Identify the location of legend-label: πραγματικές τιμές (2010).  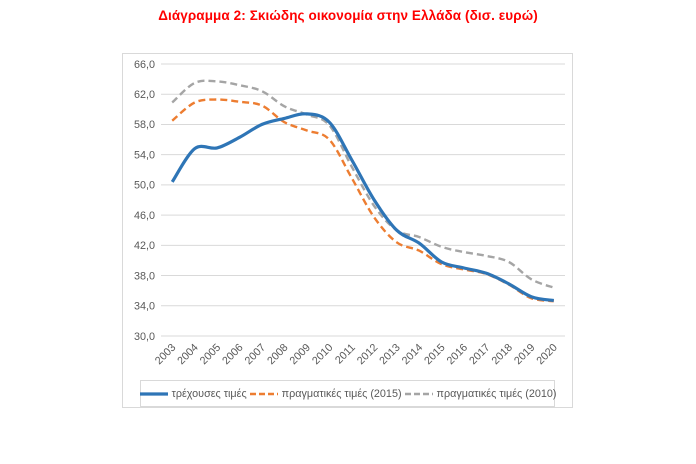
(496, 393).